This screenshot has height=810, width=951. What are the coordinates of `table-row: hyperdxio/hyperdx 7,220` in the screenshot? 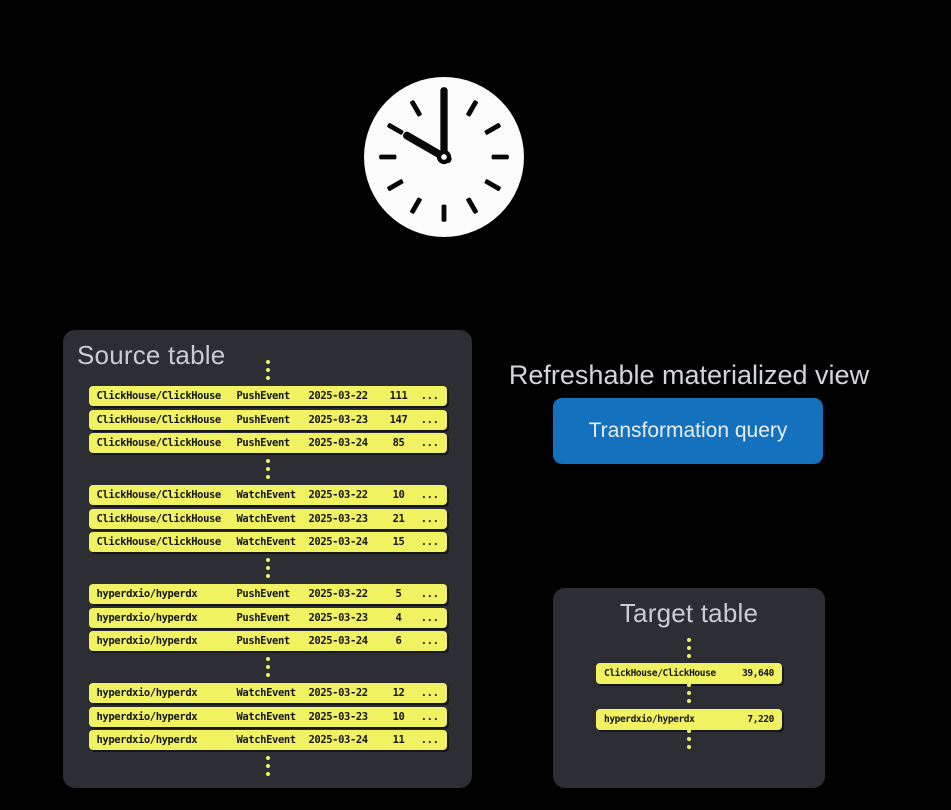 It's located at (689, 719).